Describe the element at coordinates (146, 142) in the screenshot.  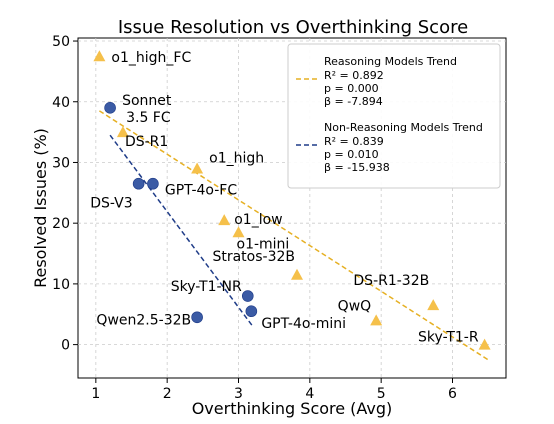
I see `point-label: DS-R1` at that location.